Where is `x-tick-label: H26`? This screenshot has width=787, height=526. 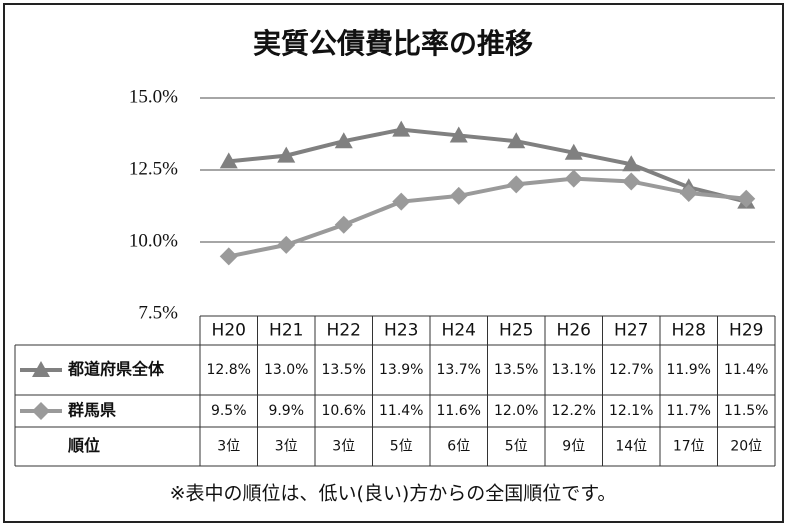
x-tick-label: H26 is located at coordinates (574, 331).